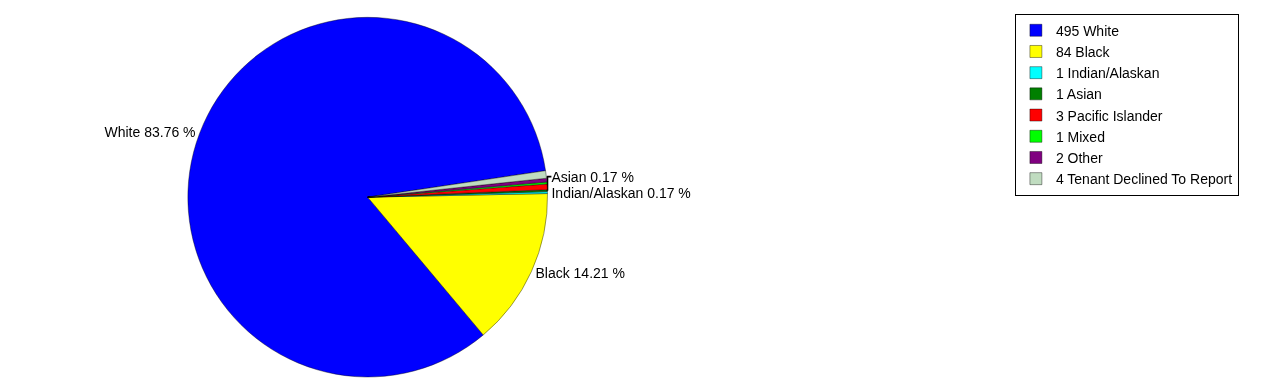 The width and height of the screenshot is (1261, 387). I want to click on legend-label: 3 Pacific Islander, so click(1109, 115).